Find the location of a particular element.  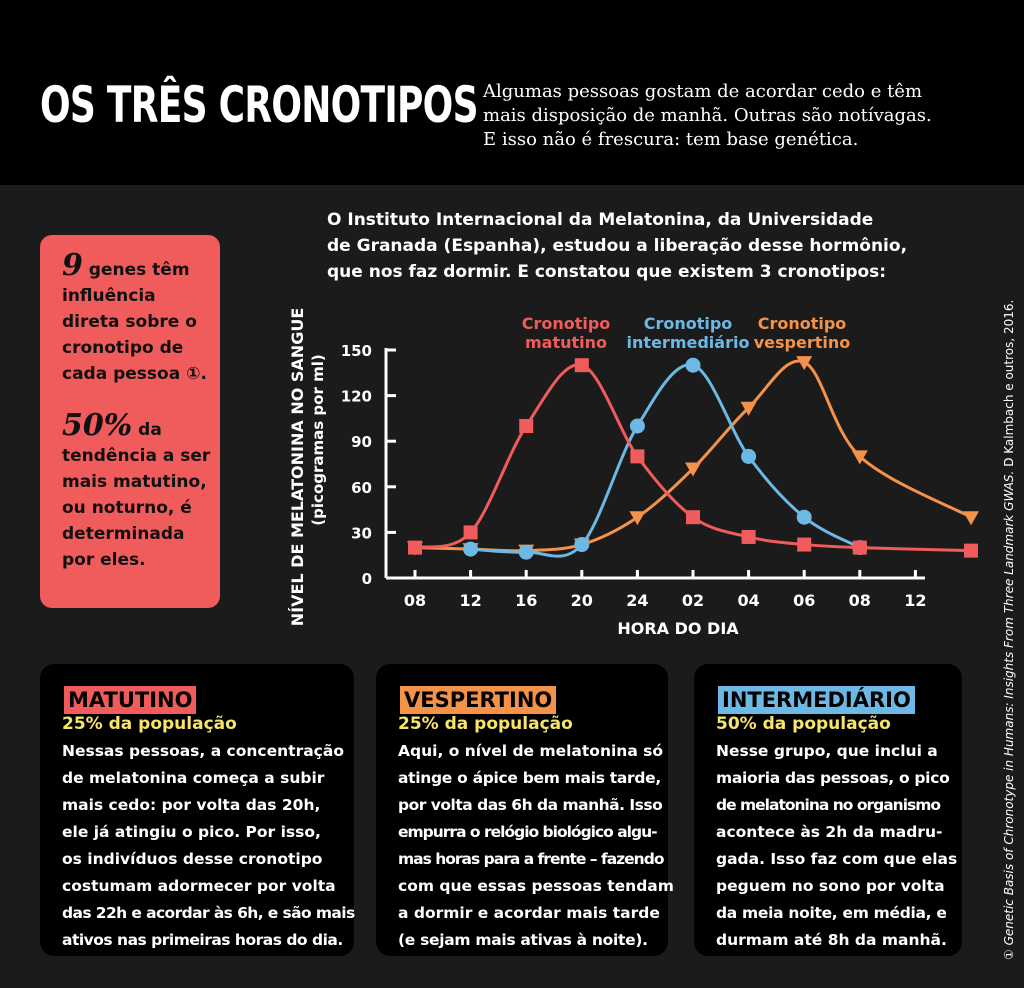

card-line: de melatonina no organismo is located at coordinates (828, 805).